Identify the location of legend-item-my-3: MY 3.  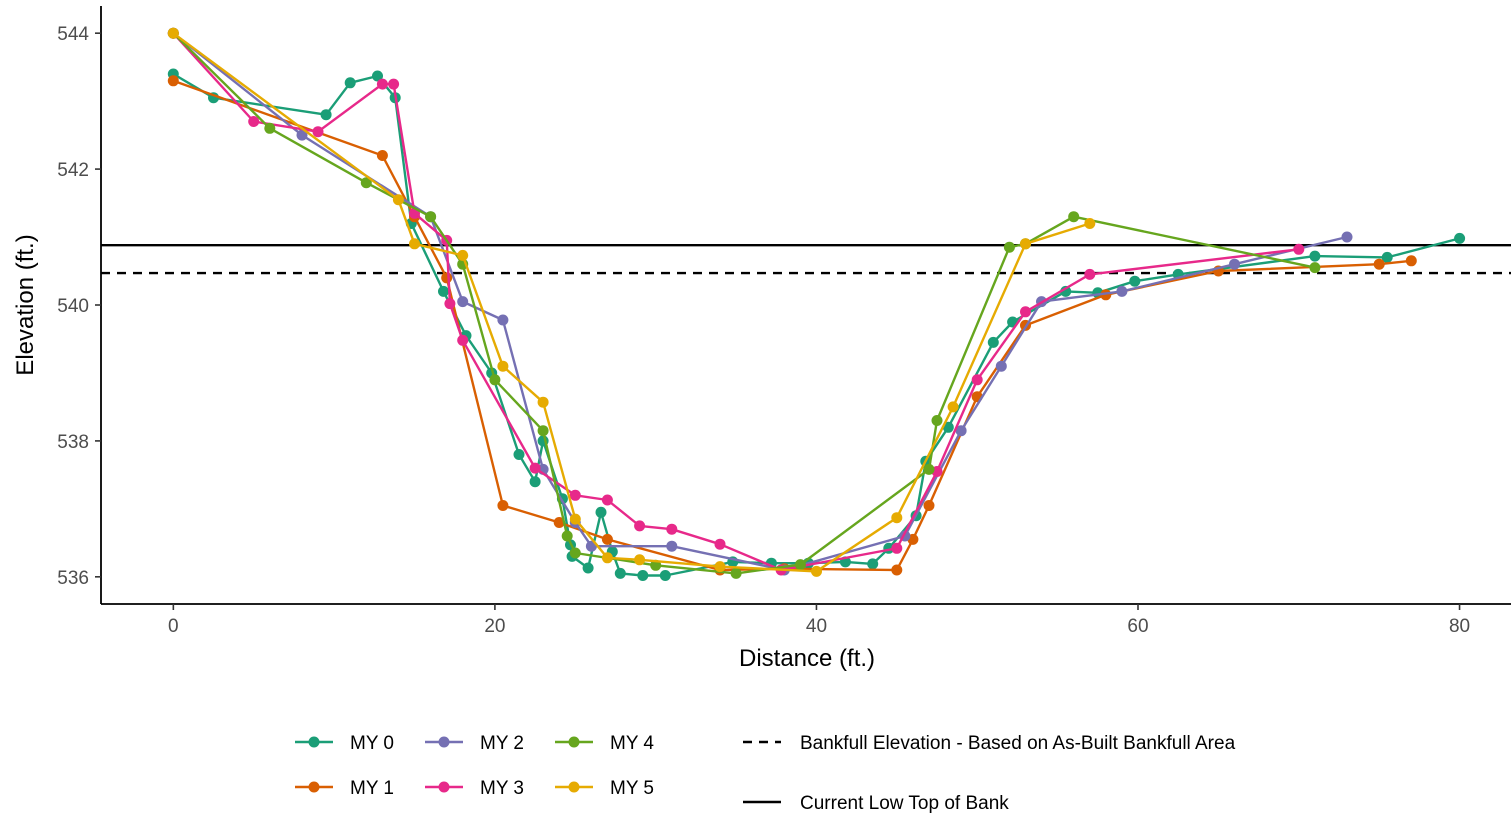
(474, 788).